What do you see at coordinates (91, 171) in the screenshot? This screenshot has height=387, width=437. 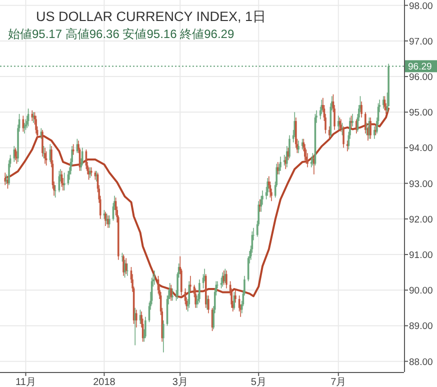 I see `candlestick` at bounding box center [91, 171].